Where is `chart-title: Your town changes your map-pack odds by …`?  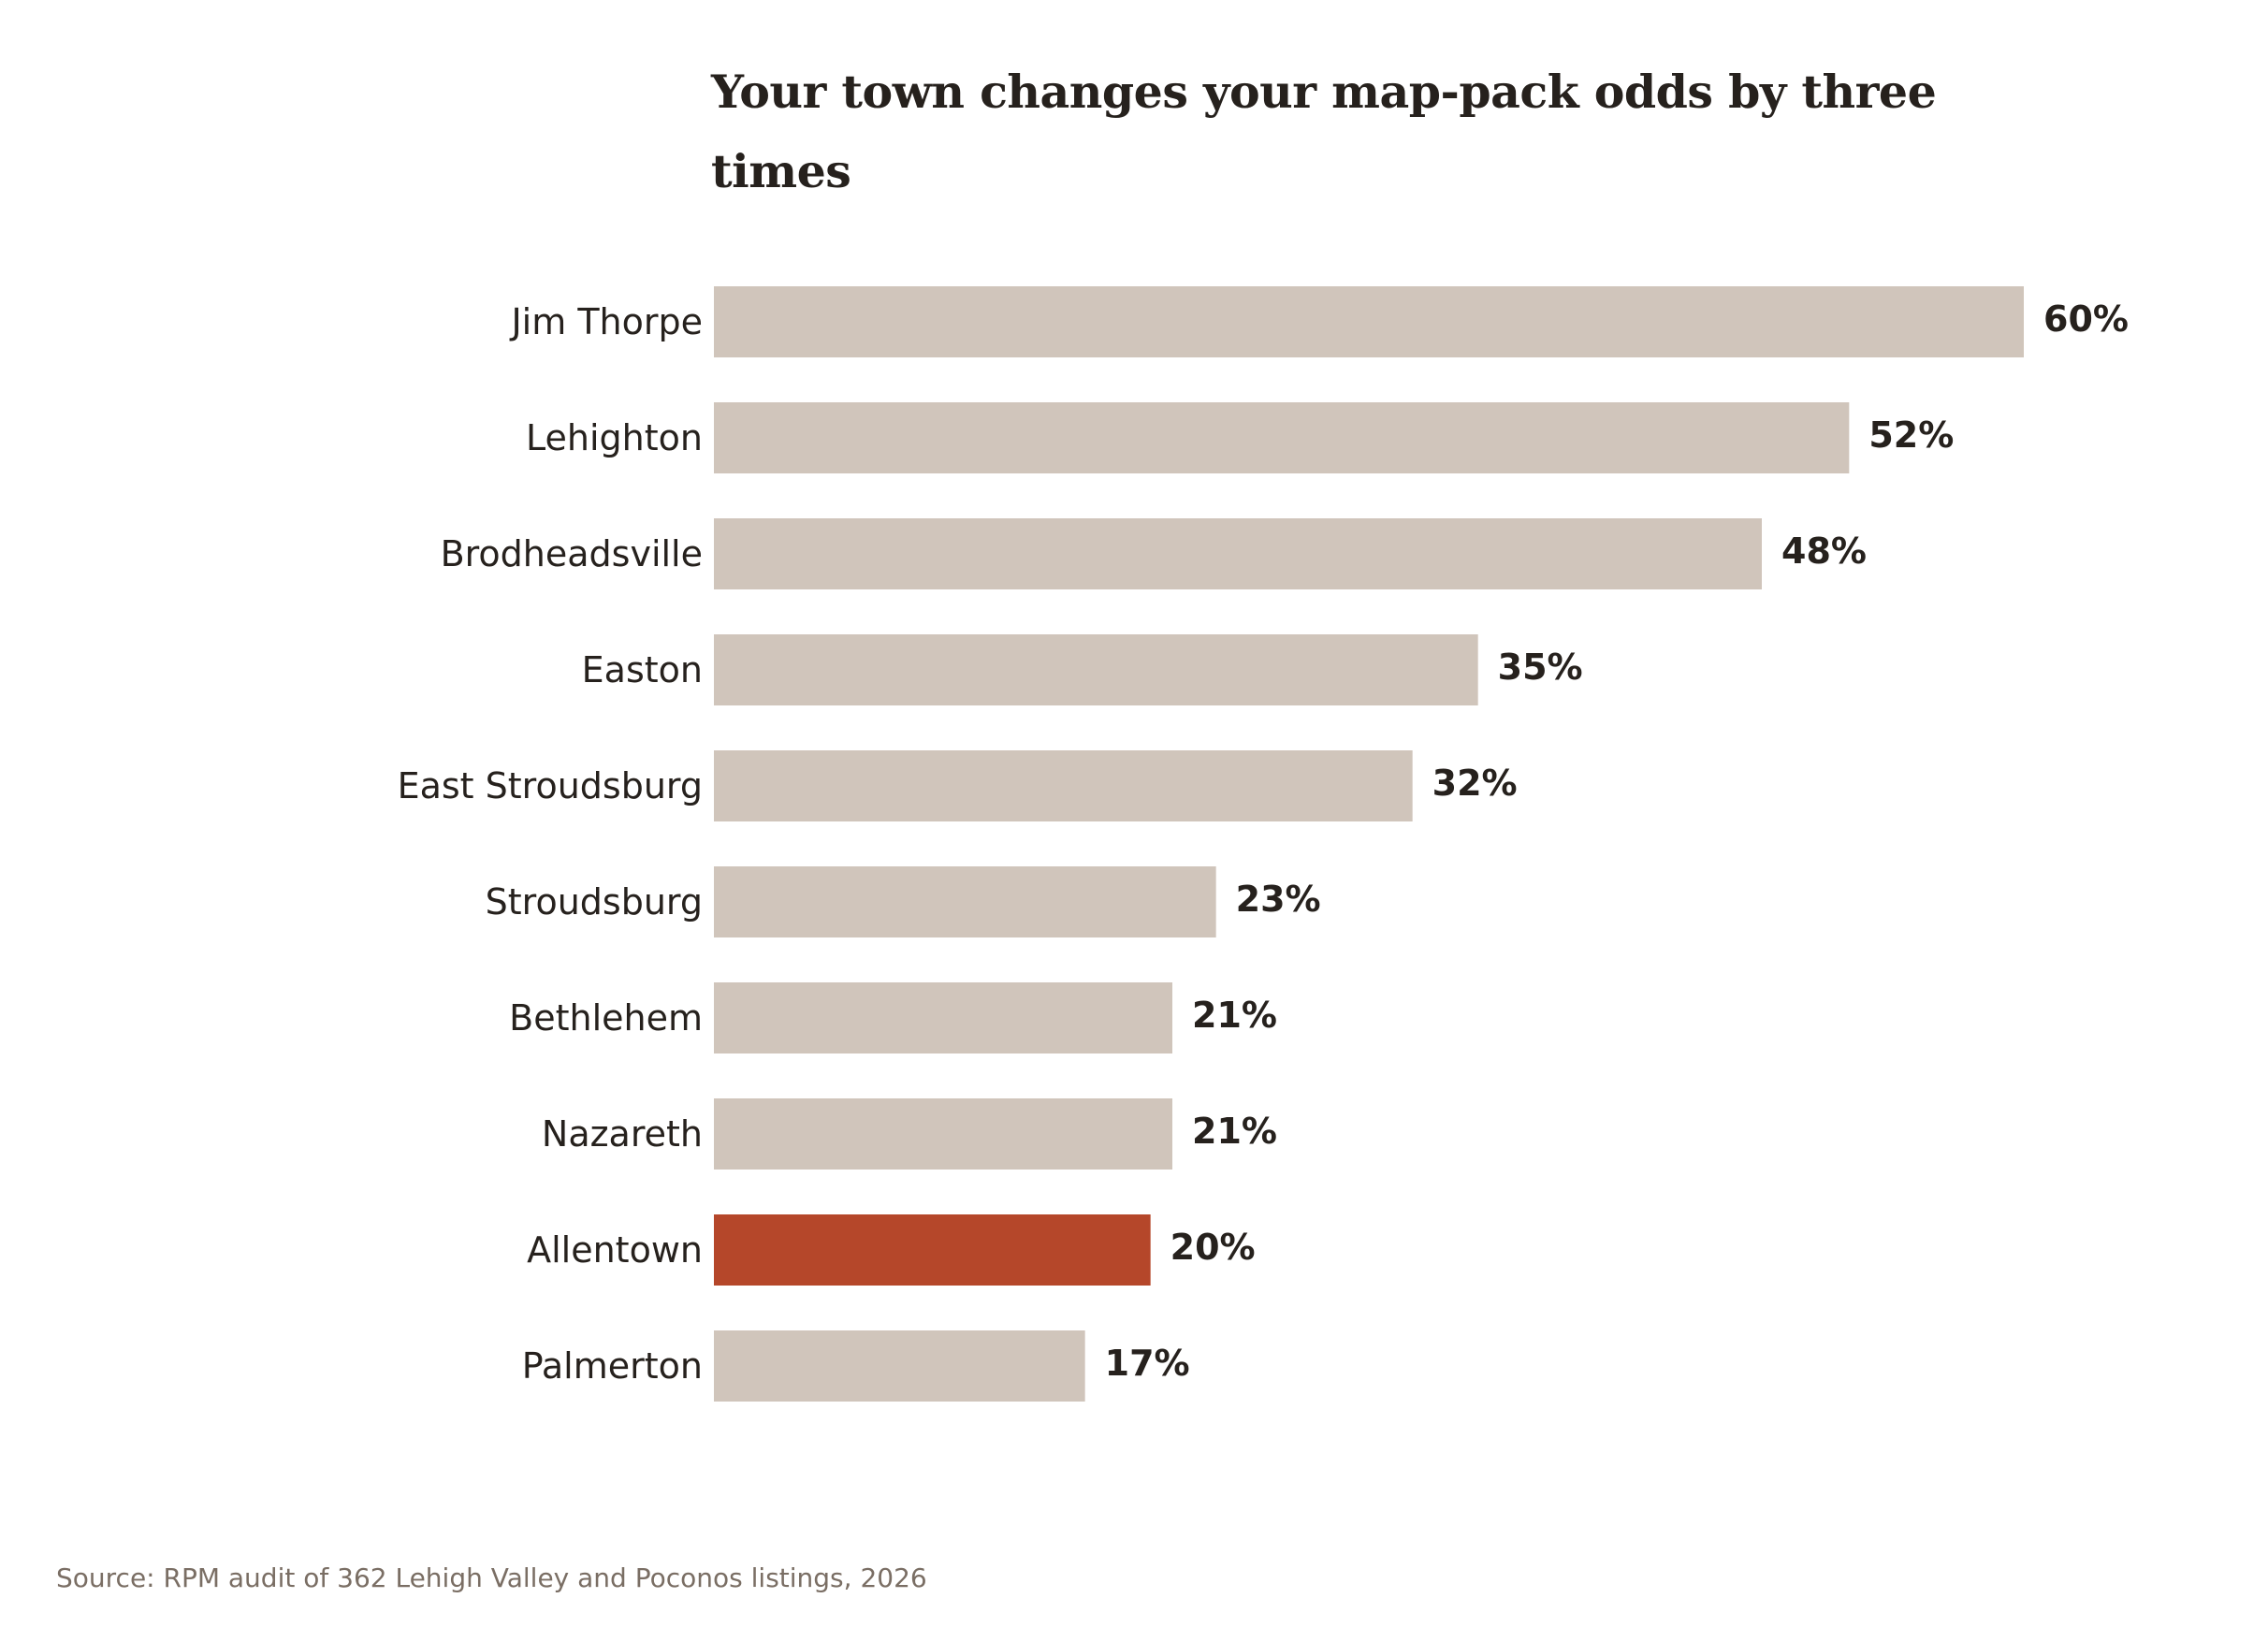 chart-title: Your town changes your map-pack odds by … is located at coordinates (1324, 131).